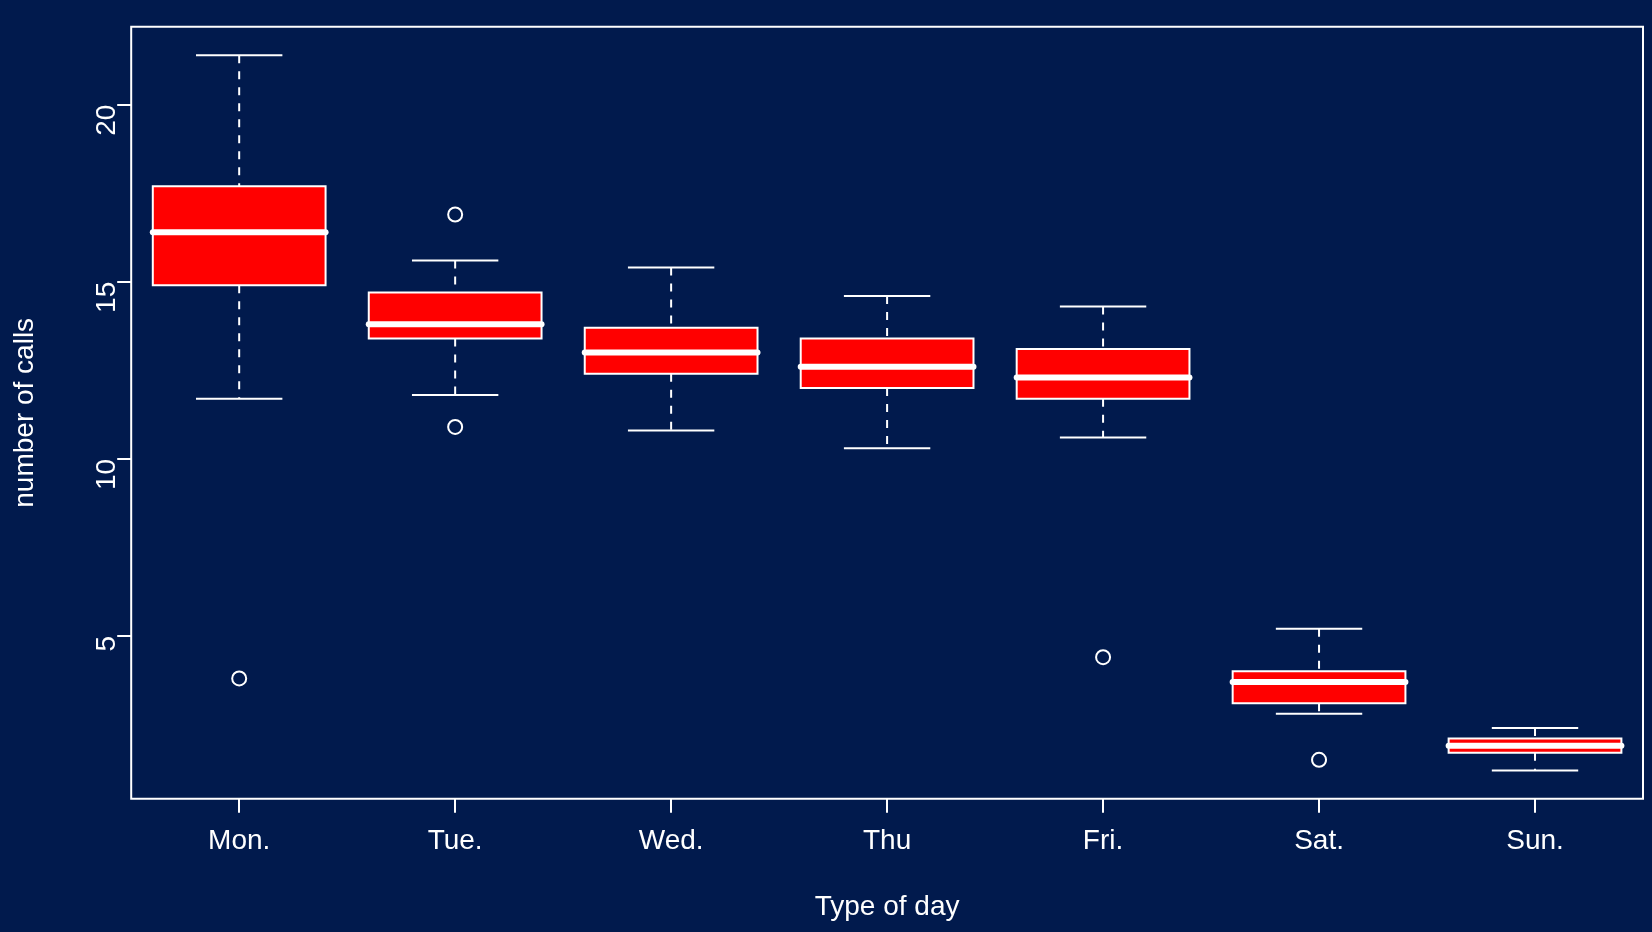  I want to click on x-tick-label: Tue., so click(455, 840).